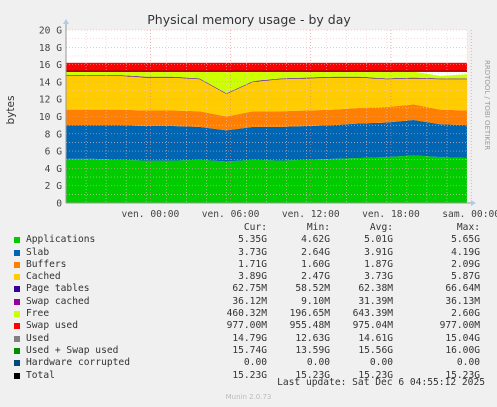  What do you see at coordinates (375, 338) in the screenshot?
I see `legend-avg: 14.61G` at bounding box center [375, 338].